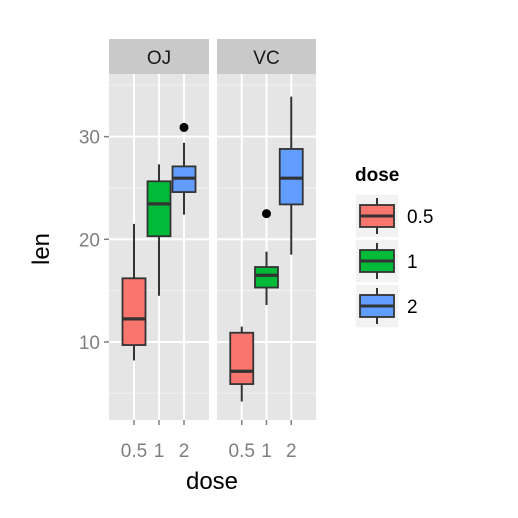 This screenshot has width=518, height=518. I want to click on facet-panel-oj: OJ, so click(159, 229).